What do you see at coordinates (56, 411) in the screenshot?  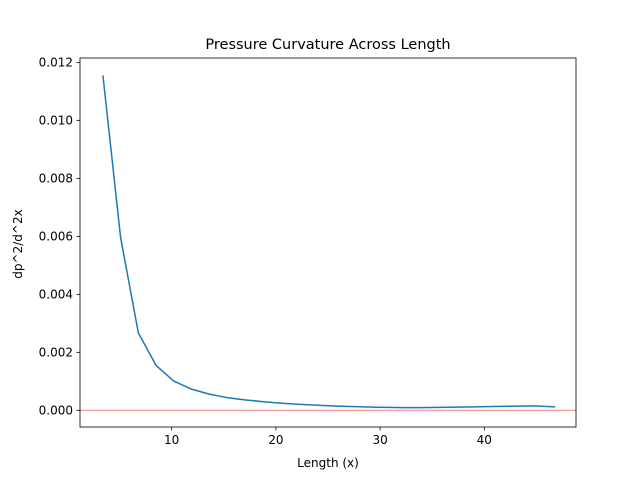 I see `y-tick-label: 0.000` at bounding box center [56, 411].